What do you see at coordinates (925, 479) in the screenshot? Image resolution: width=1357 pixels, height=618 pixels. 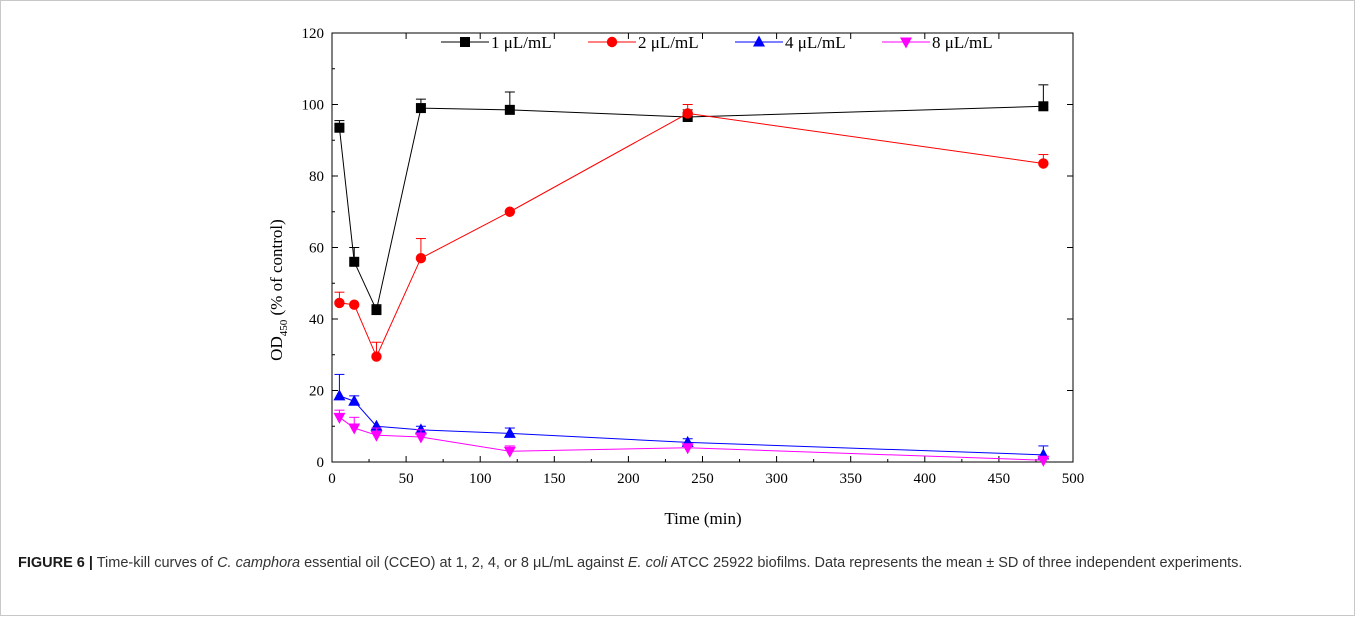 I see `x-tick-label: 400` at bounding box center [925, 479].